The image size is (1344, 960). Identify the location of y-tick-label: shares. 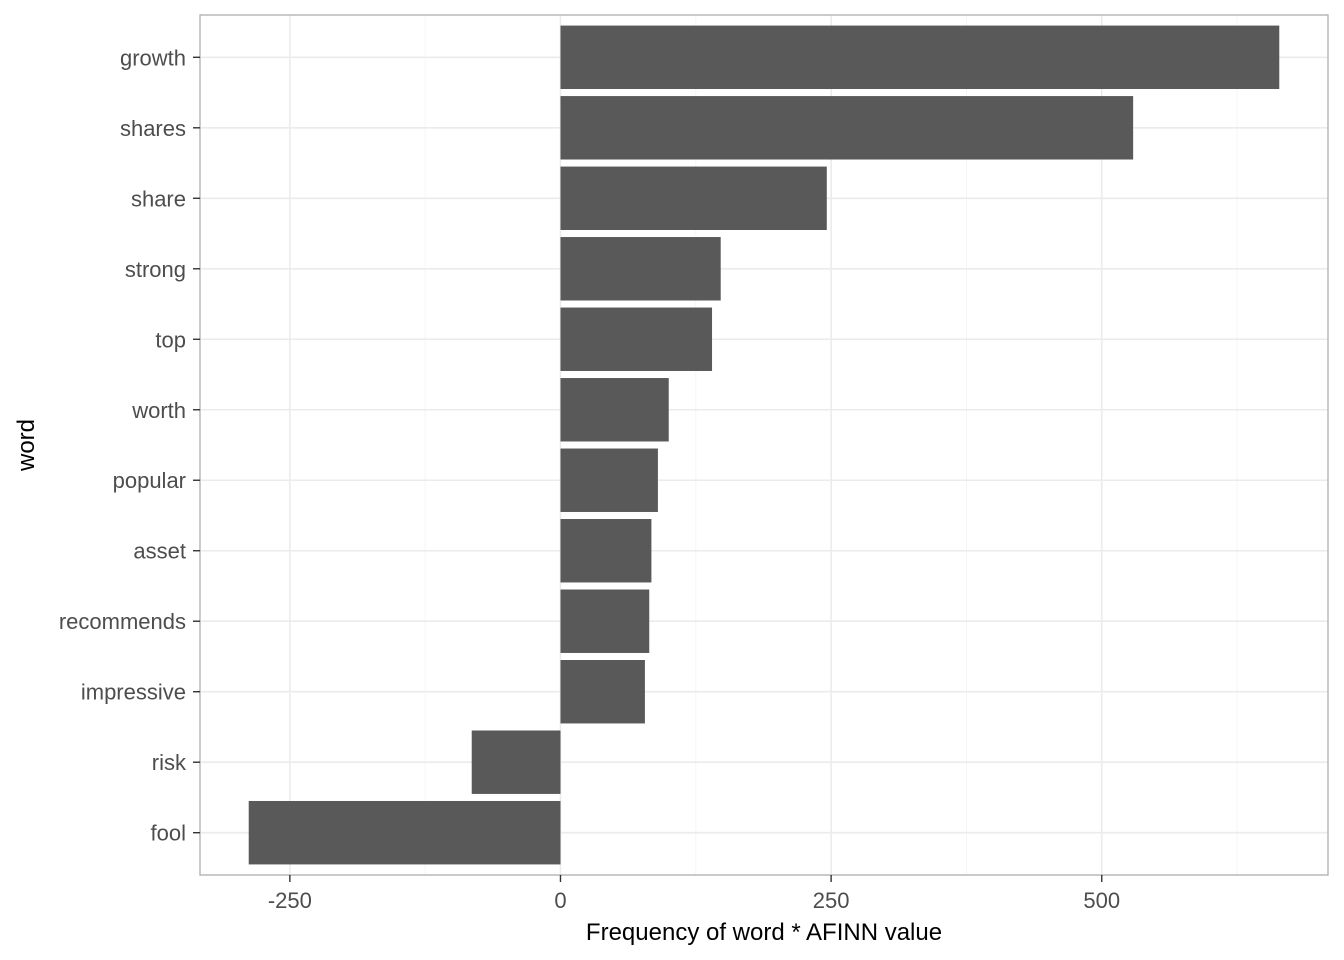
(153, 128).